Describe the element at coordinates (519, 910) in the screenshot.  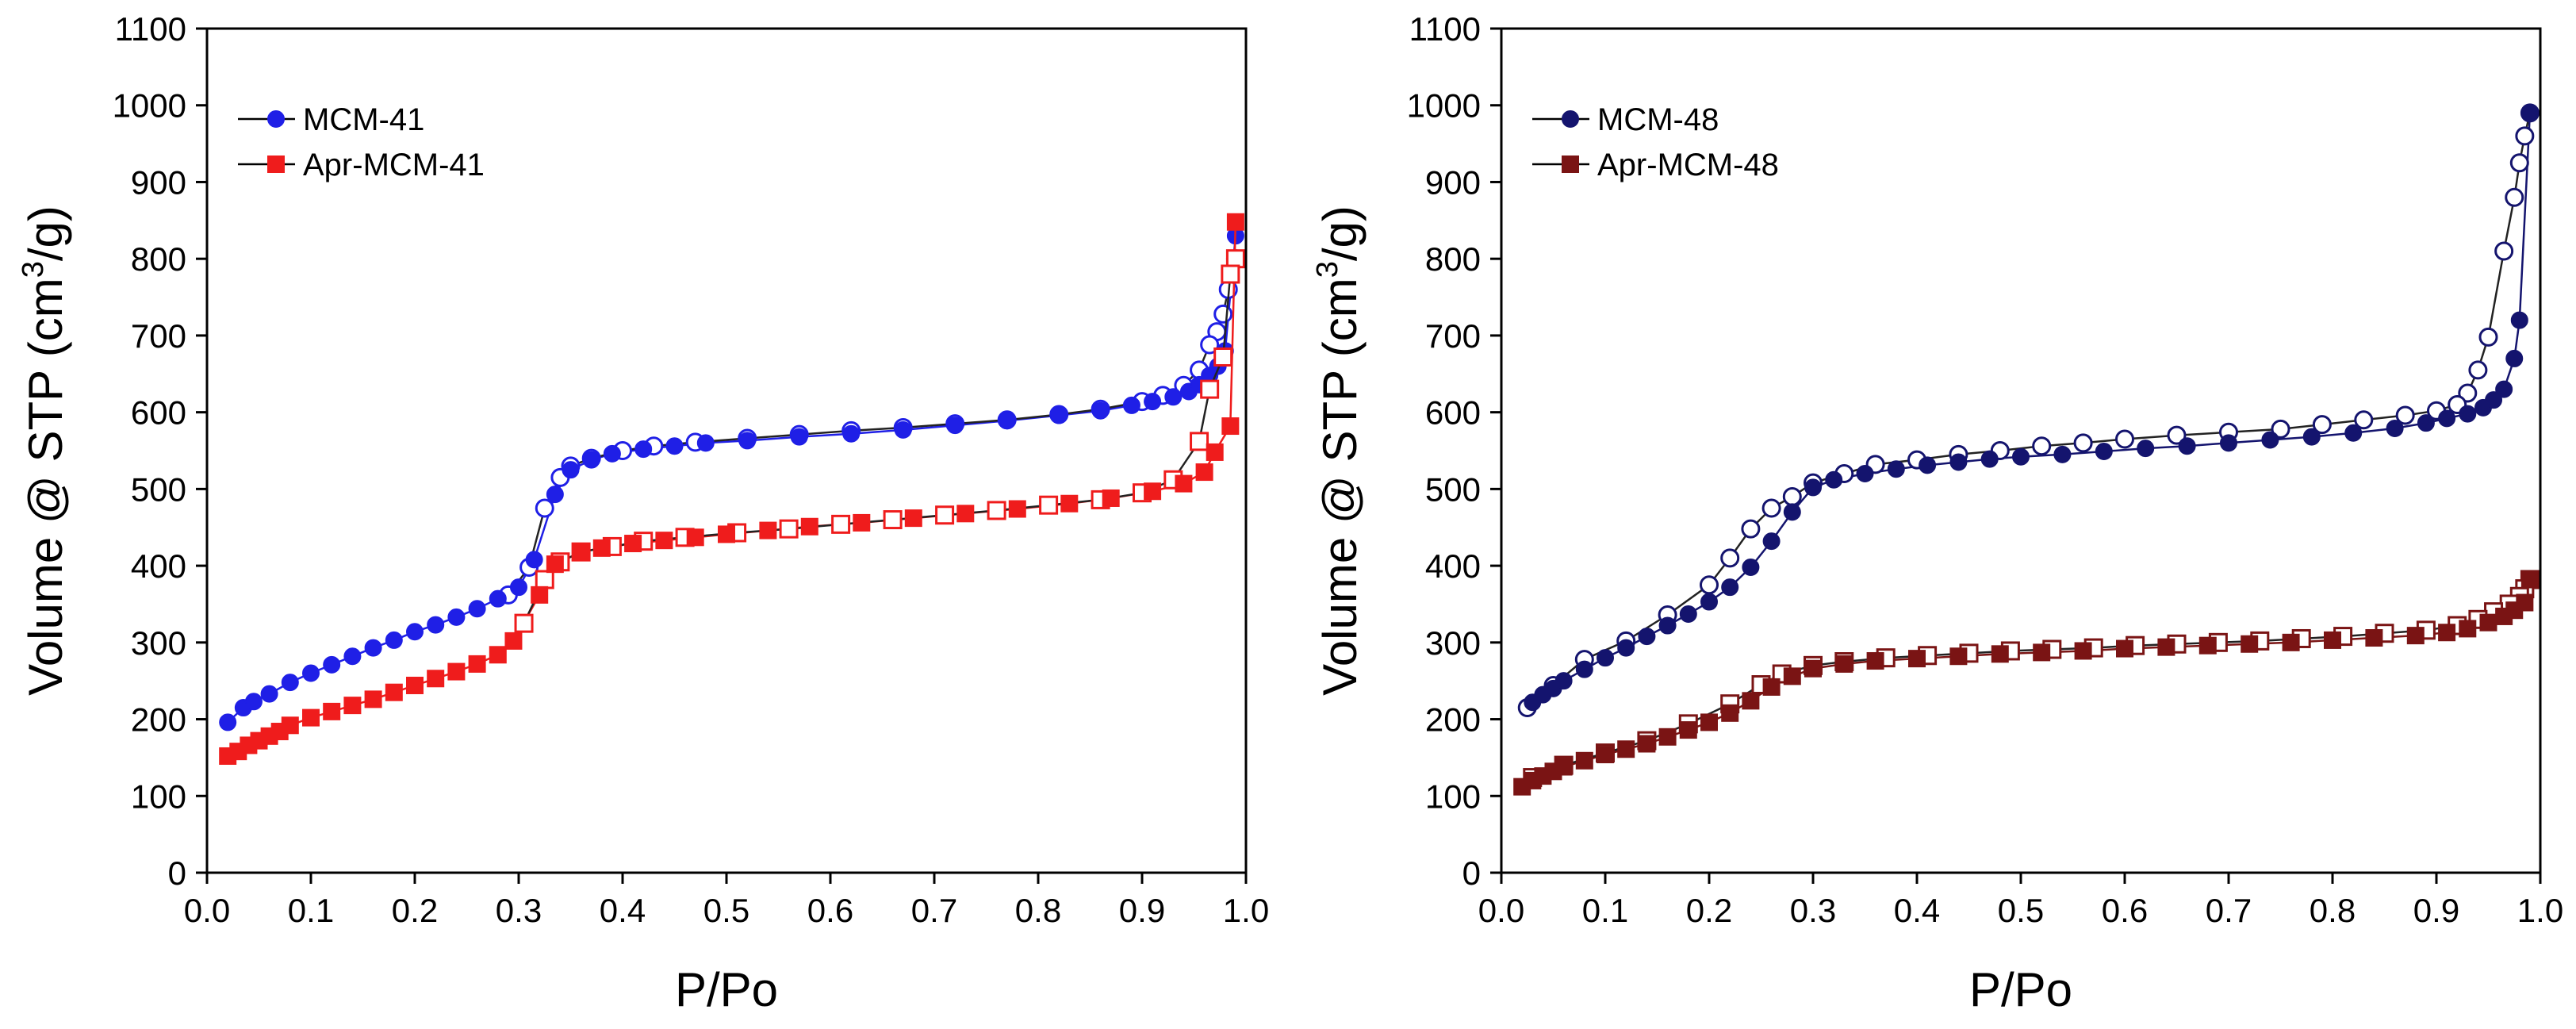
I see `x-tick-label: 0.3` at that location.